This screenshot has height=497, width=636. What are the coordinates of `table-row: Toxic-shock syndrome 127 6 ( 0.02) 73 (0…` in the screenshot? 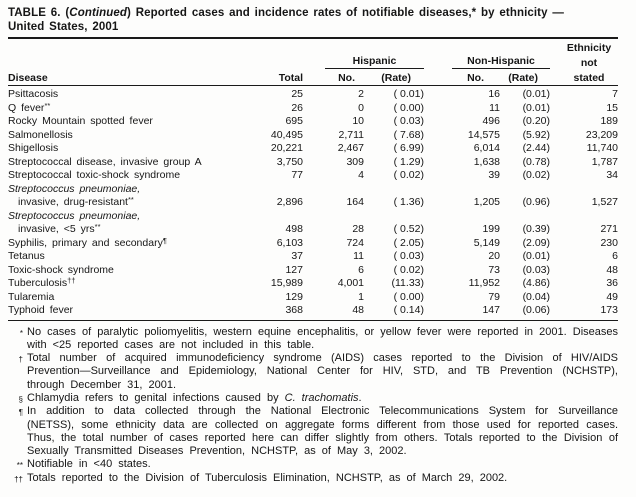 It's located at (313, 271).